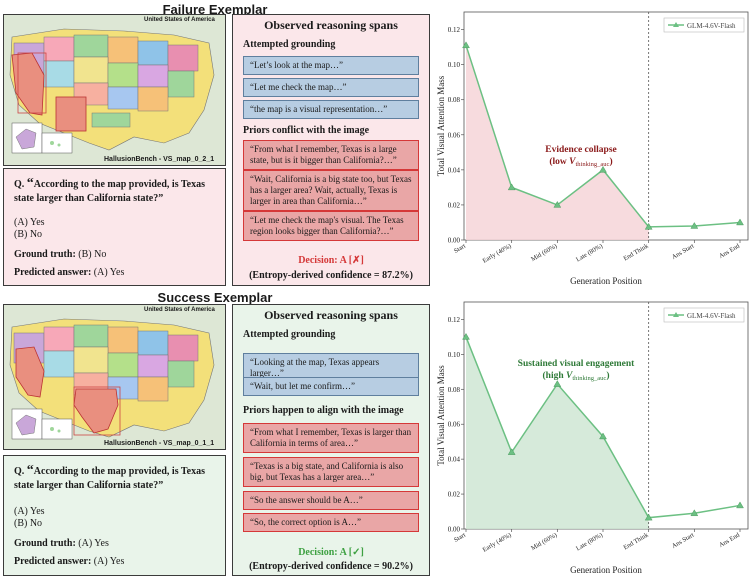 The height and width of the screenshot is (579, 753). Describe the element at coordinates (215, 297) in the screenshot. I see `success-section-title: Success Exemplar` at that location.